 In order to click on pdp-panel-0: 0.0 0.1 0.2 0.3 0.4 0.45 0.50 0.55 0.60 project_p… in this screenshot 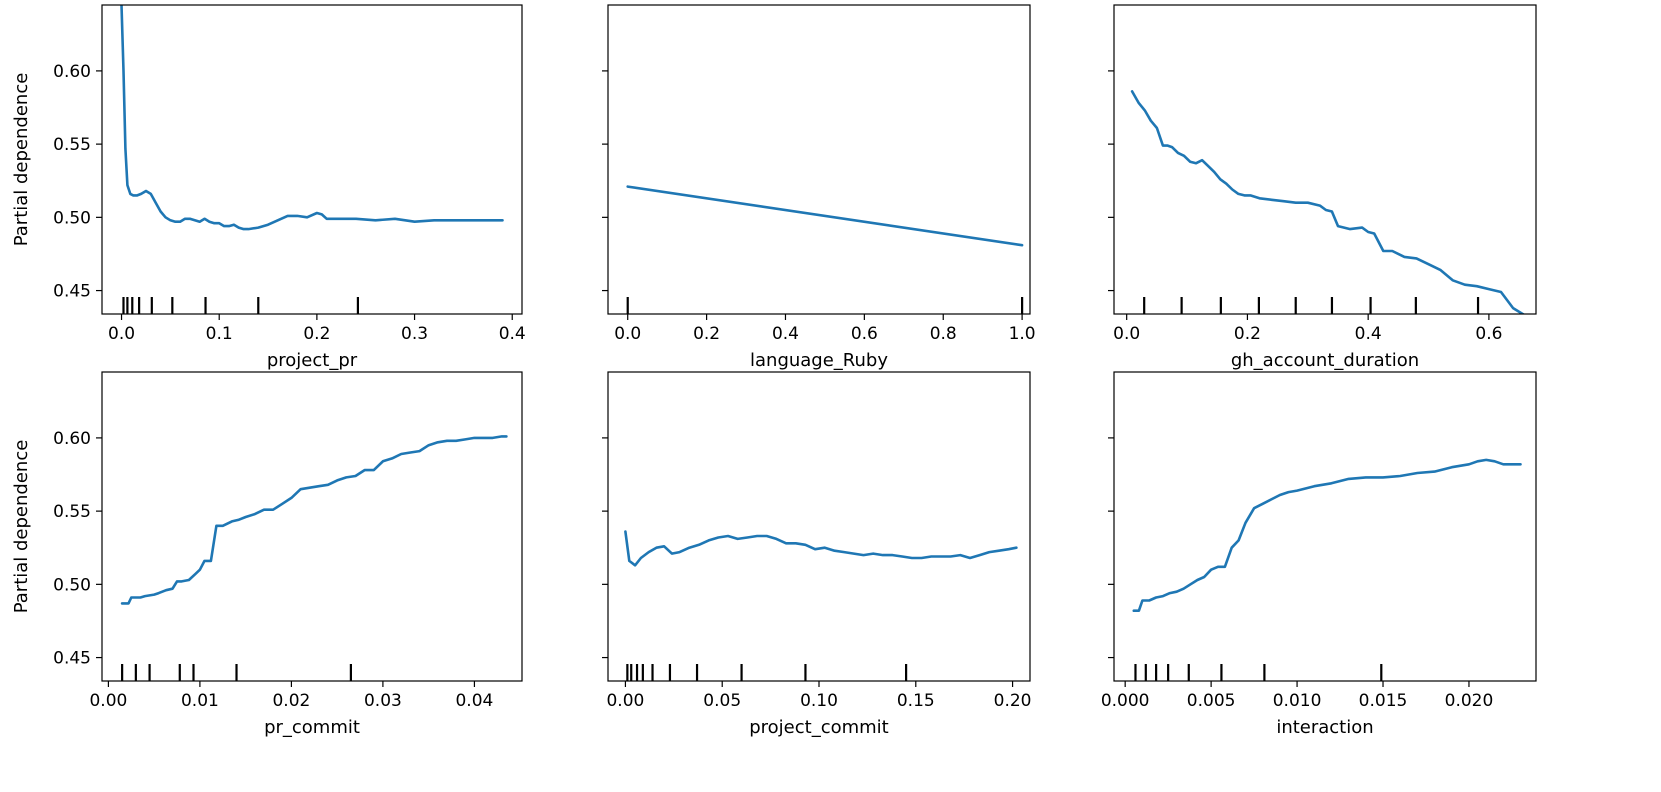, I will do `click(268, 187)`.